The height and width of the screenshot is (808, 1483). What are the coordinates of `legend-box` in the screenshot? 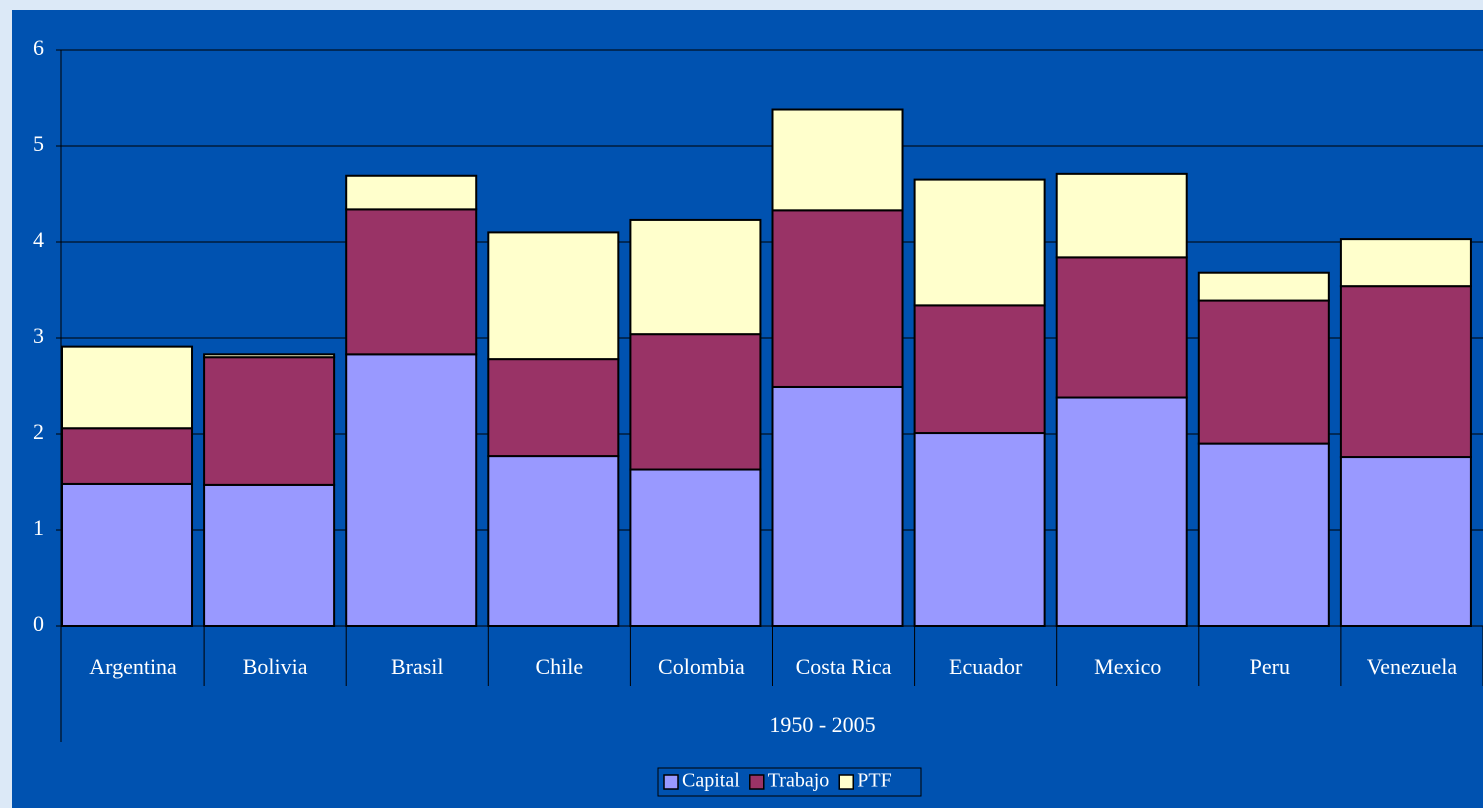 It's located at (789, 782).